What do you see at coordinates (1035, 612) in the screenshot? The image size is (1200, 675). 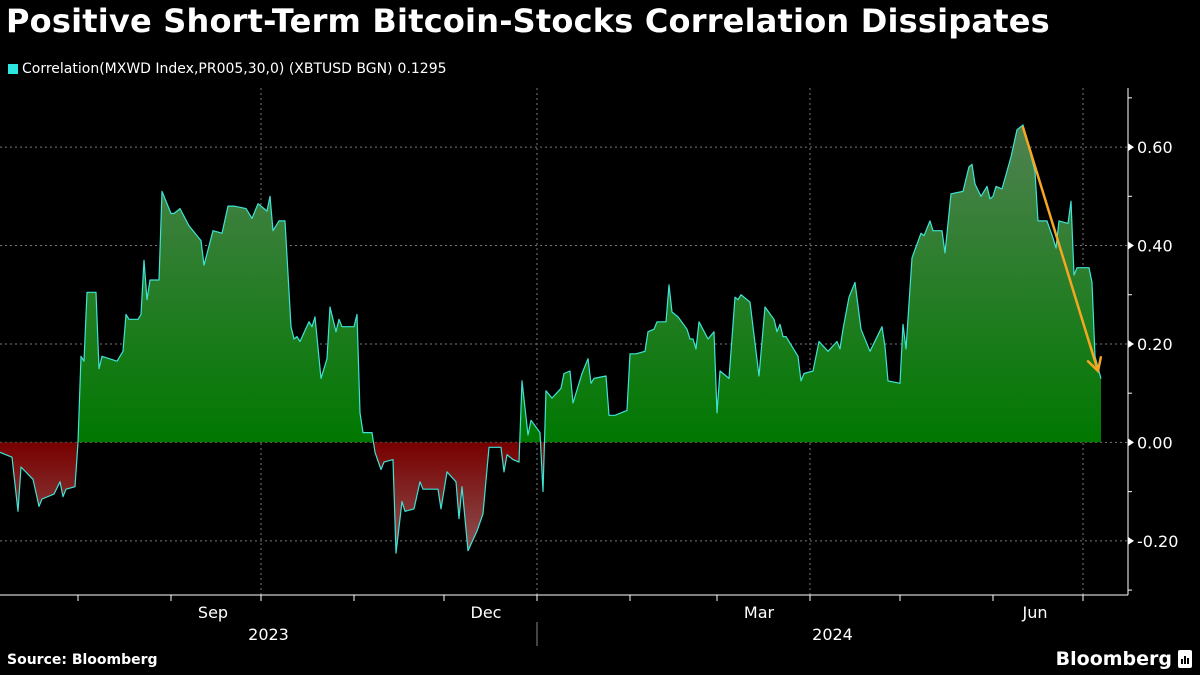 I see `x-tick-label: Jun` at bounding box center [1035, 612].